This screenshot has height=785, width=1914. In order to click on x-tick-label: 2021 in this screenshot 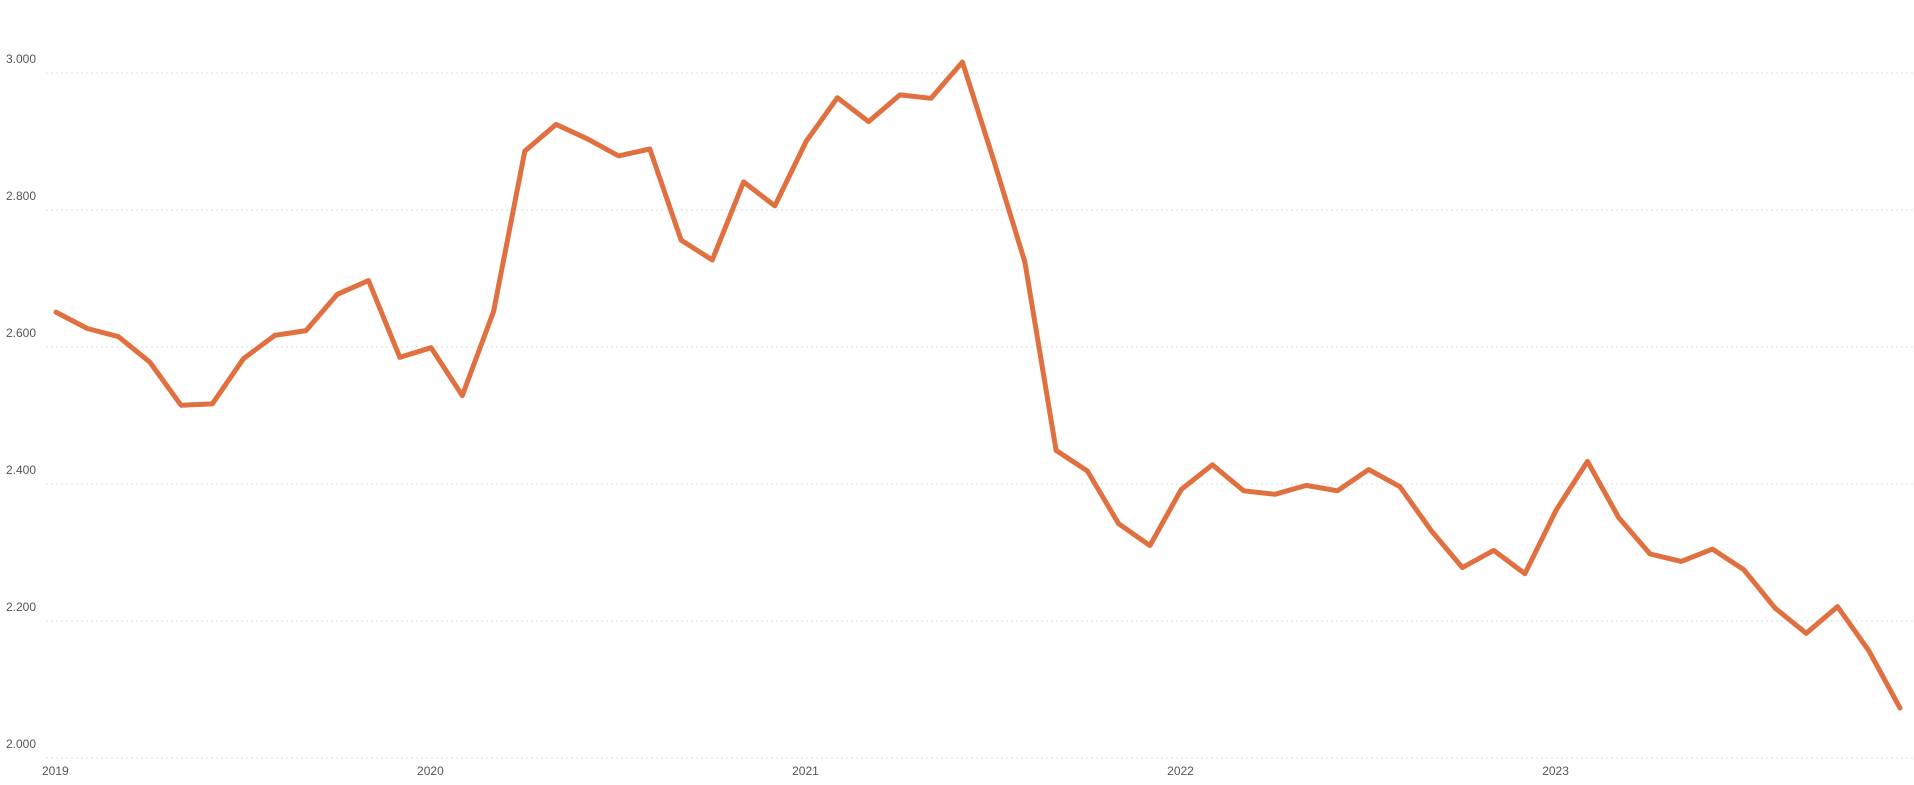, I will do `click(805, 771)`.